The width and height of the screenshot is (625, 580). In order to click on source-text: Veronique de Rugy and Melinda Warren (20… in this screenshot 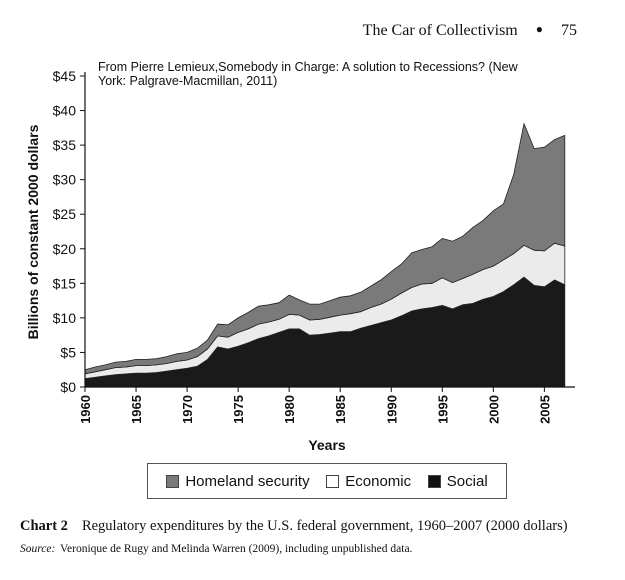, I will do `click(236, 549)`.